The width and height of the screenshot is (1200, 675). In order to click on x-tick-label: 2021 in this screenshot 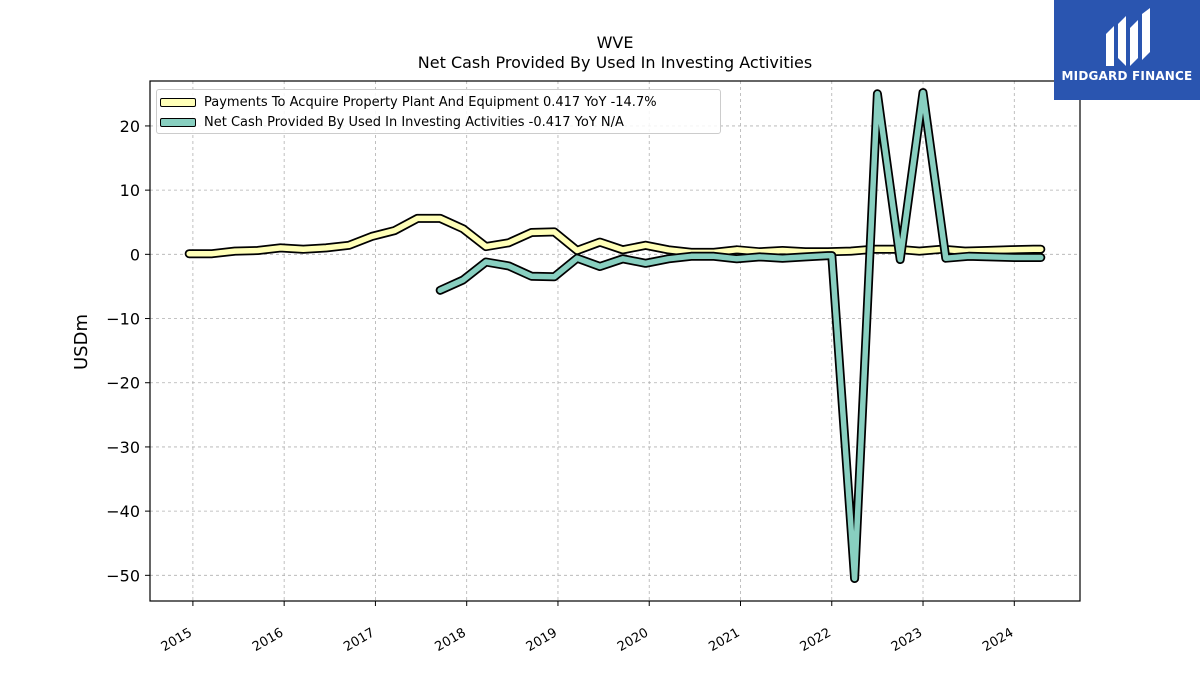, I will do `click(724, 640)`.